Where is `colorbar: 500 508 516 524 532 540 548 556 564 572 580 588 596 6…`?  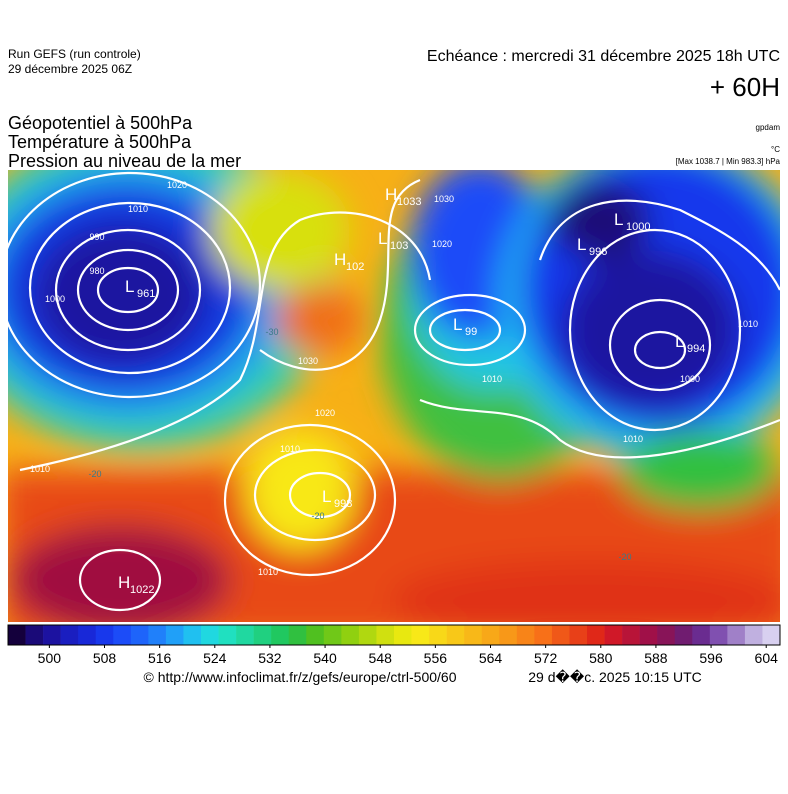
colorbar: 500 508 516 524 532 540 548 556 564 572 580 588 596 6… is located at coordinates (394, 645).